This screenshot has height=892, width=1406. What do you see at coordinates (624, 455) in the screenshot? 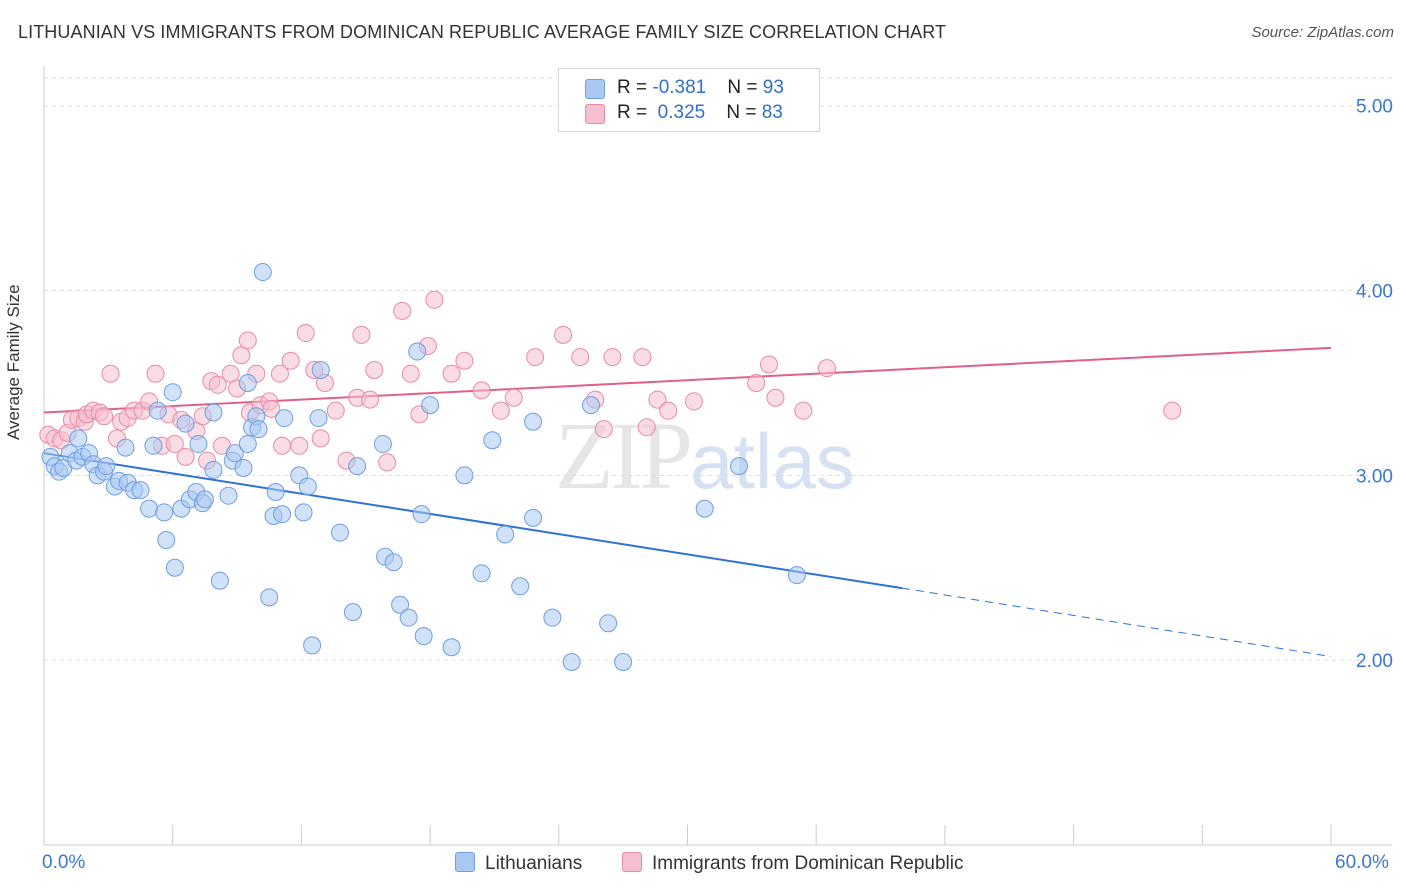
I see `watermark-zip: ZIP` at bounding box center [624, 455].